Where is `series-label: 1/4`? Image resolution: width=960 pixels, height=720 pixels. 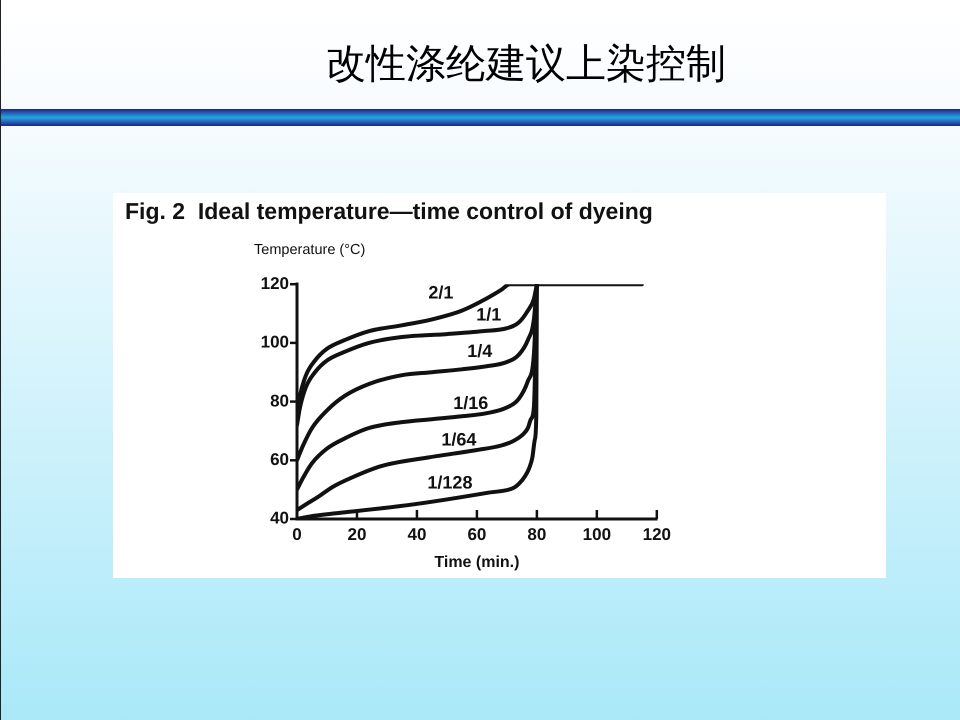 series-label: 1/4 is located at coordinates (479, 351).